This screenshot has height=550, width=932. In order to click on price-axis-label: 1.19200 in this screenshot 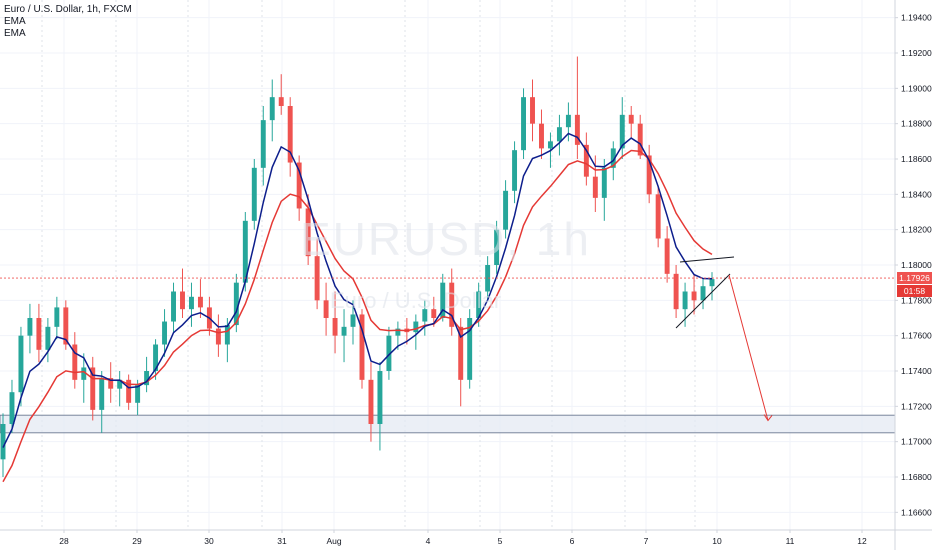, I will do `click(916, 53)`.